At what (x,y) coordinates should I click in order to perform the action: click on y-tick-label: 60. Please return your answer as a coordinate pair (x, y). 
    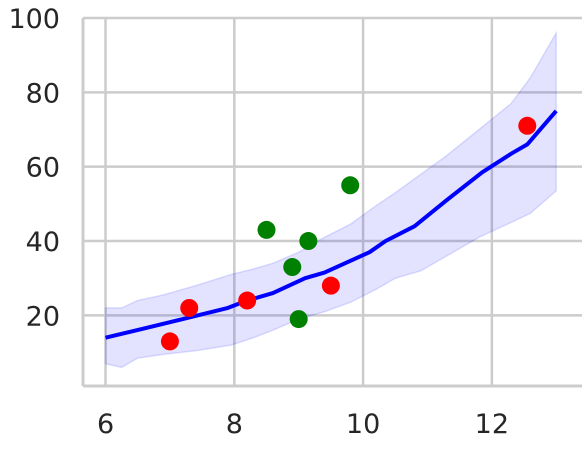
    Looking at the image, I should click on (43, 168).